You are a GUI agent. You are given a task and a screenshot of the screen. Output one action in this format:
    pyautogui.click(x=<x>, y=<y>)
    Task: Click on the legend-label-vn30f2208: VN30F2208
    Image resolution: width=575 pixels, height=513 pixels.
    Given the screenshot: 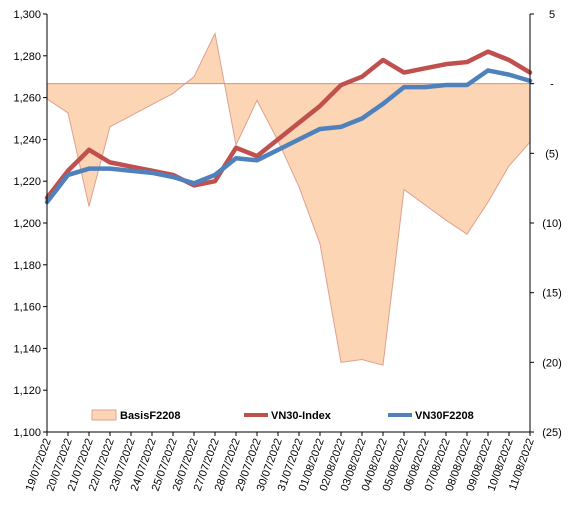 What is the action you would take?
    pyautogui.click(x=444, y=416)
    